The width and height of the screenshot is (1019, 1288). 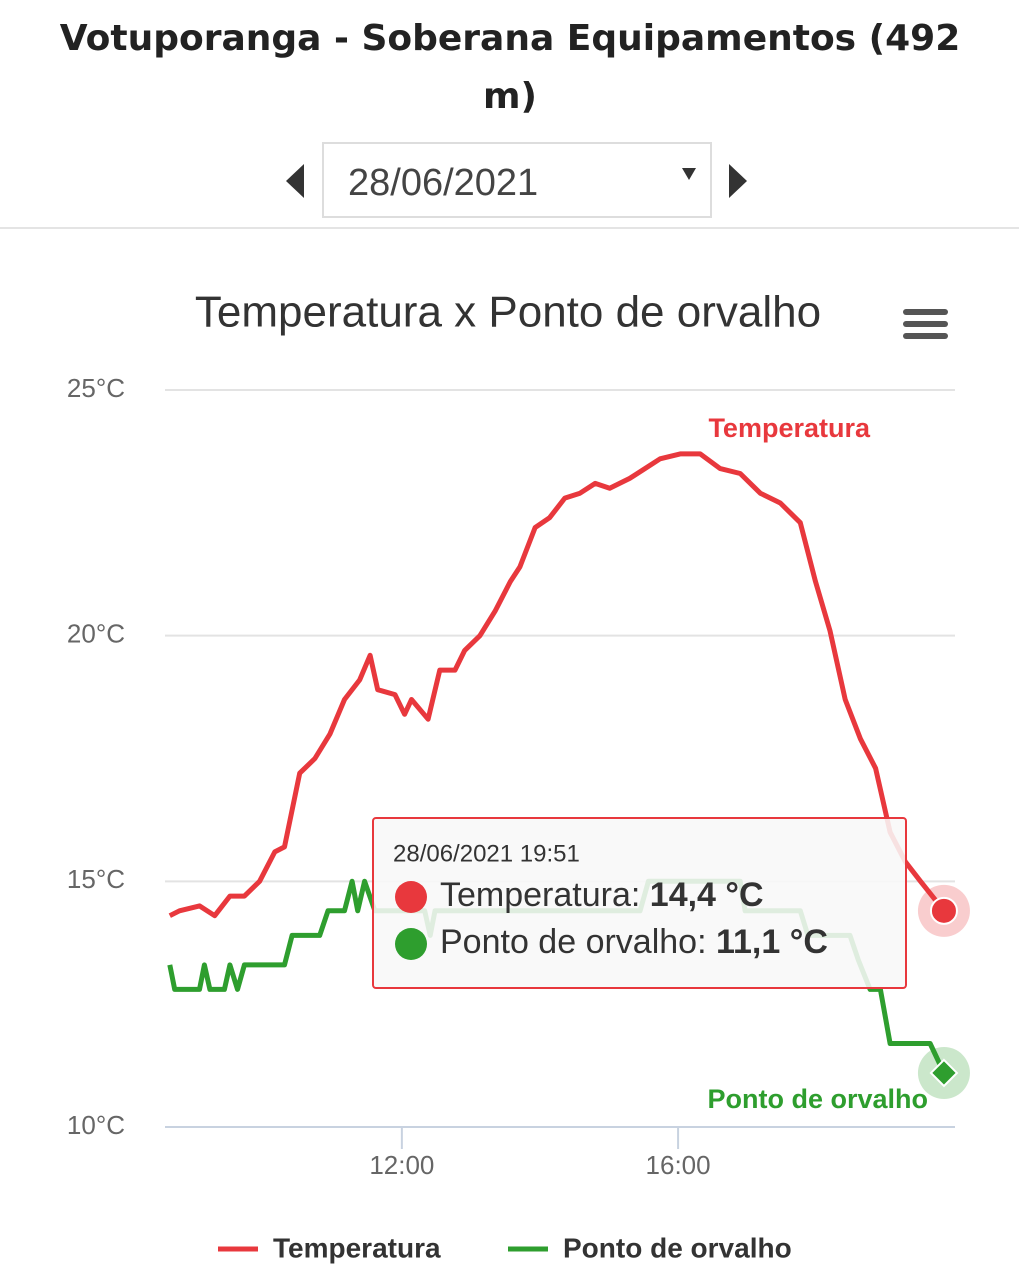 What do you see at coordinates (509, 228) in the screenshot?
I see `separator` at bounding box center [509, 228].